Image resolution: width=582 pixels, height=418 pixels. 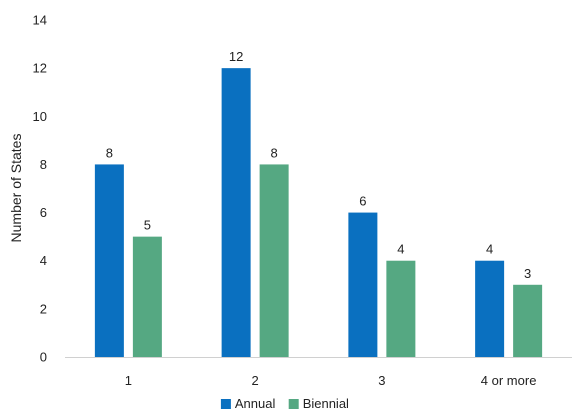 What do you see at coordinates (326, 403) in the screenshot?
I see `legend-label-biennial: Biennial` at bounding box center [326, 403].